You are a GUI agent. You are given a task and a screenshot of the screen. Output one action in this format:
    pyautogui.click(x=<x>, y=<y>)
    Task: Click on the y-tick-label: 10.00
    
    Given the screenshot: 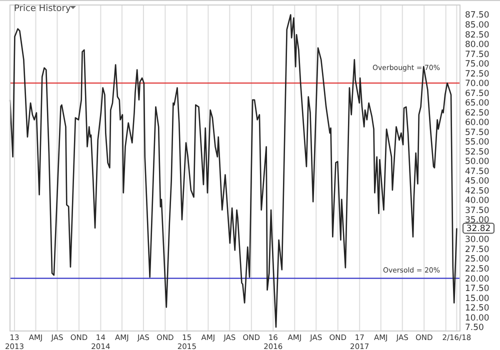 What is the action you would take?
    pyautogui.click(x=477, y=318)
    